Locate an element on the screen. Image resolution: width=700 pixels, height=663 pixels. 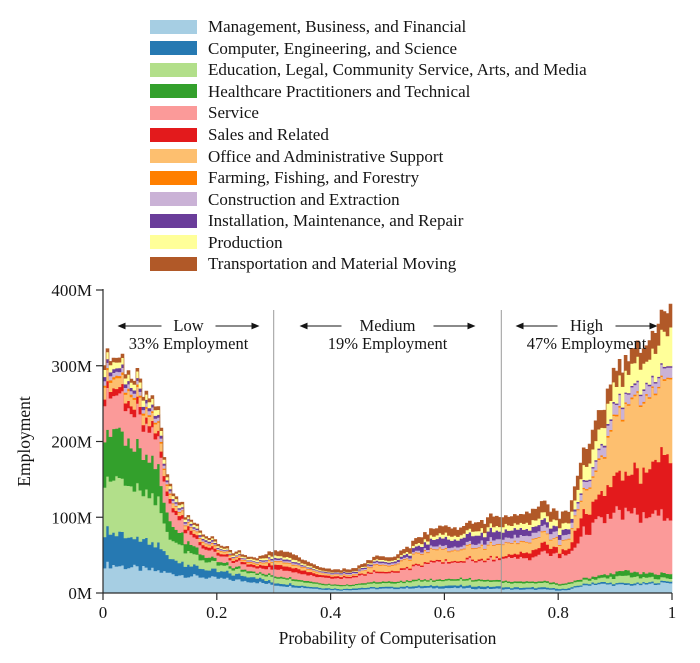
legend-item: Computer, Engineering, and Science is located at coordinates (368, 49).